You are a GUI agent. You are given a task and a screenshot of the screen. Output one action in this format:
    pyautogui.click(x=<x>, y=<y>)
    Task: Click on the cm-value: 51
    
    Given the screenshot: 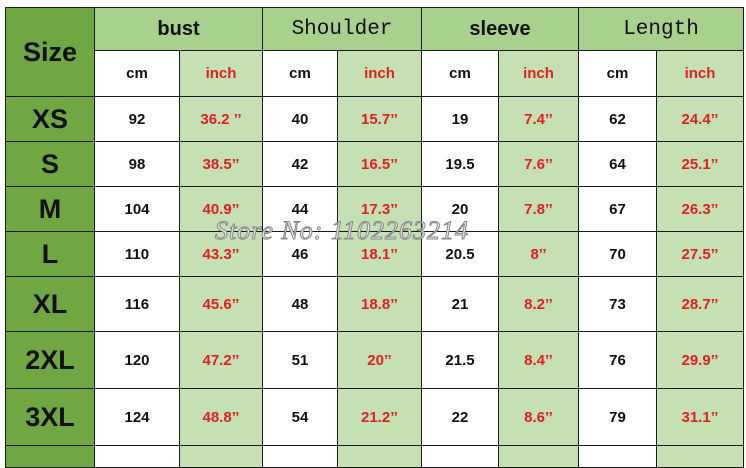 What is the action you would take?
    pyautogui.click(x=300, y=360)
    